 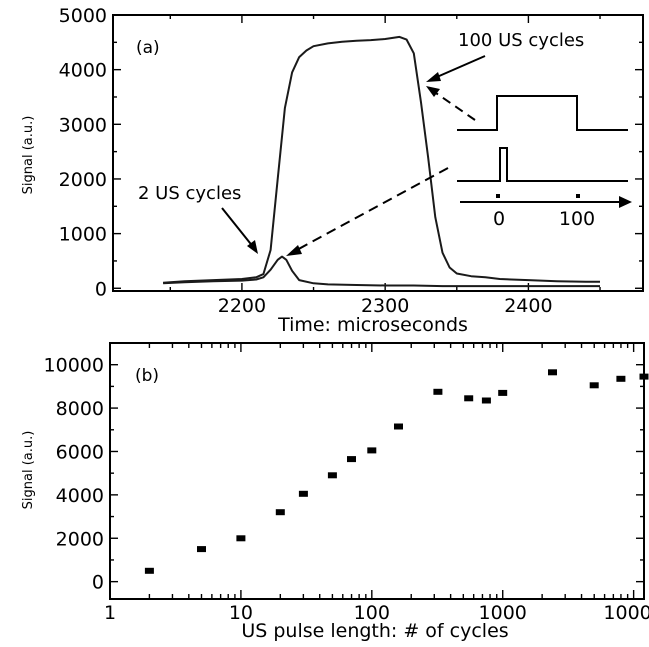 I want to click on inset-short-pulse, so click(x=542, y=164).